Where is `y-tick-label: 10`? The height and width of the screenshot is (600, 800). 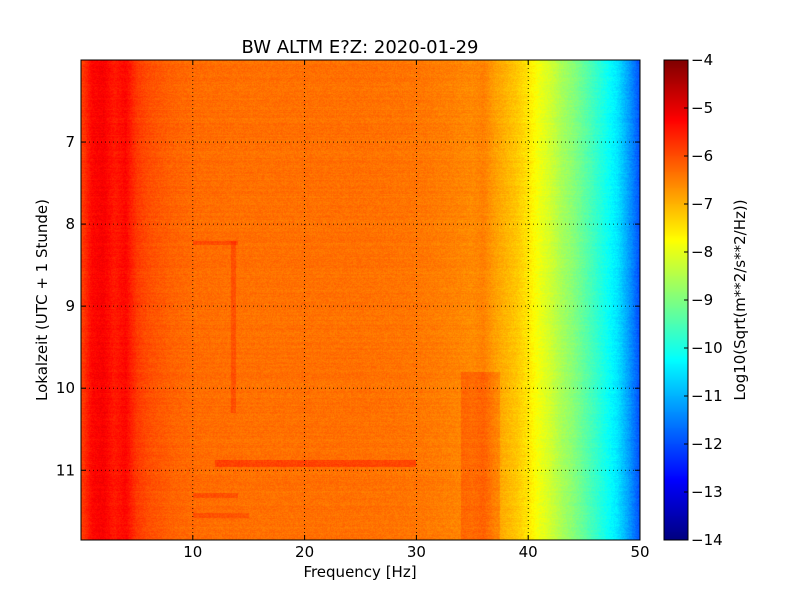
y-tick-label: 10 is located at coordinates (65, 388).